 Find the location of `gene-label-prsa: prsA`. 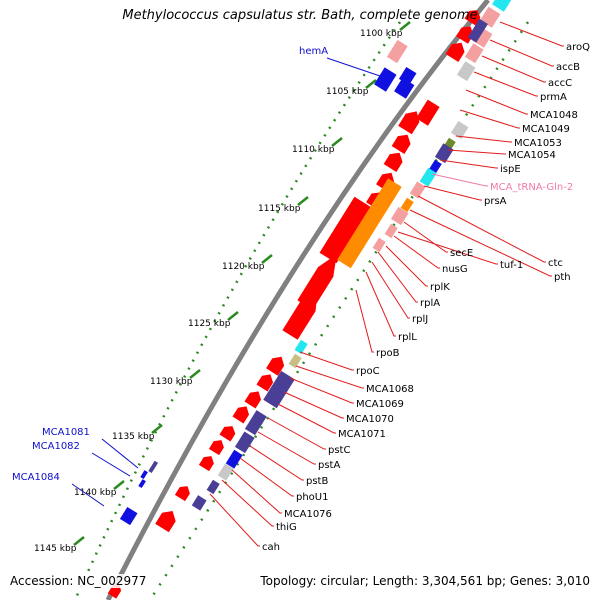

gene-label-prsa: prsA is located at coordinates (495, 201).